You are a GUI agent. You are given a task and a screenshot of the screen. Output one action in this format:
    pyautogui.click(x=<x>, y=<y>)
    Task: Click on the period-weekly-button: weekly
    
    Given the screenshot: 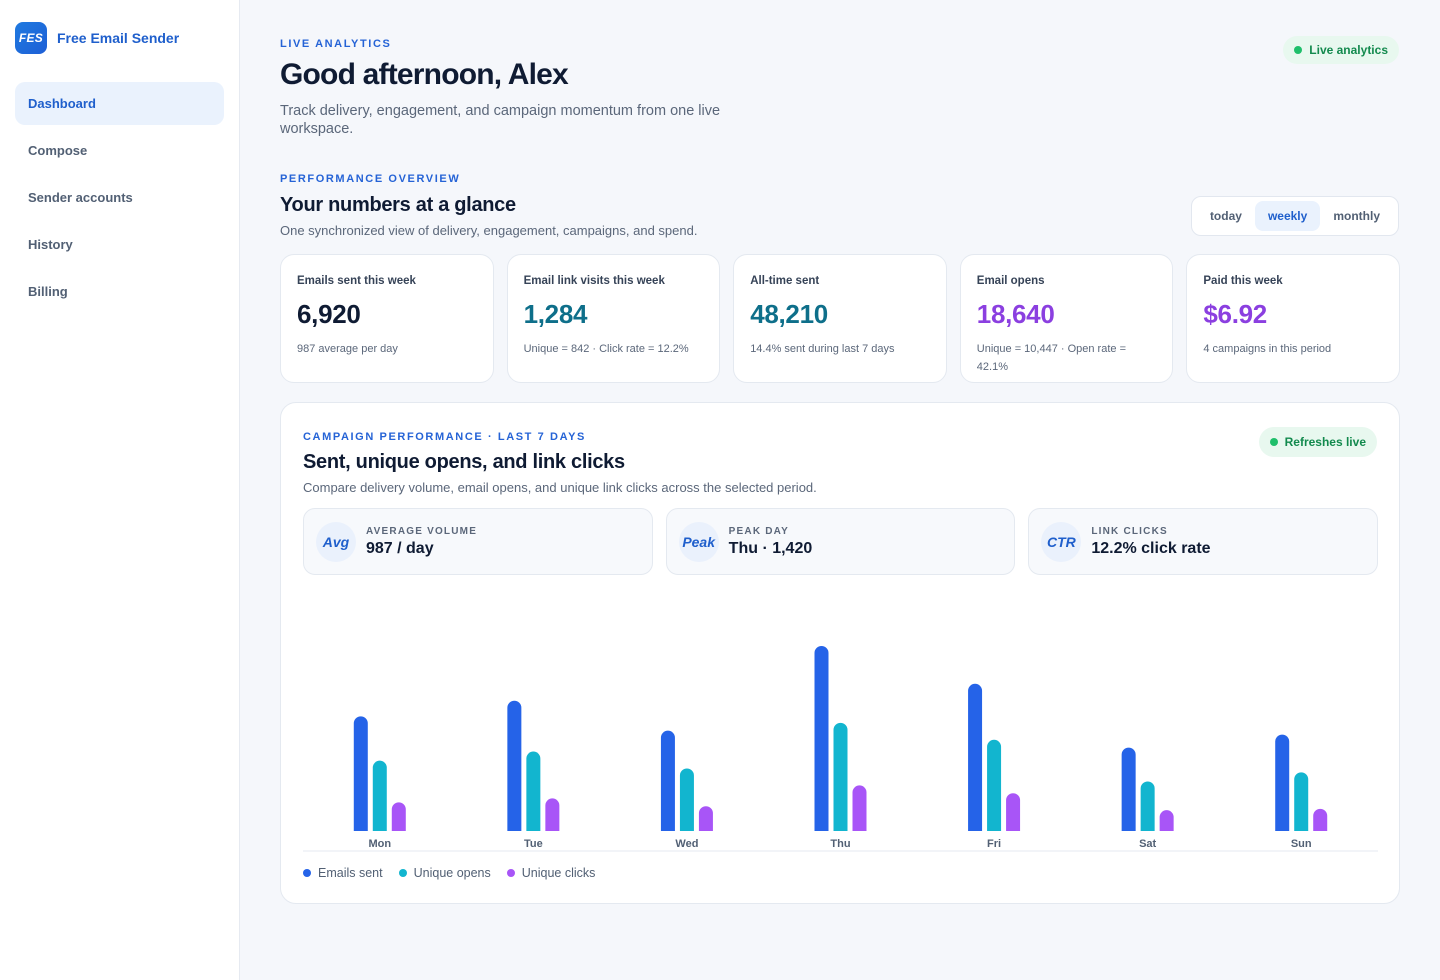 What is the action you would take?
    pyautogui.click(x=1287, y=216)
    